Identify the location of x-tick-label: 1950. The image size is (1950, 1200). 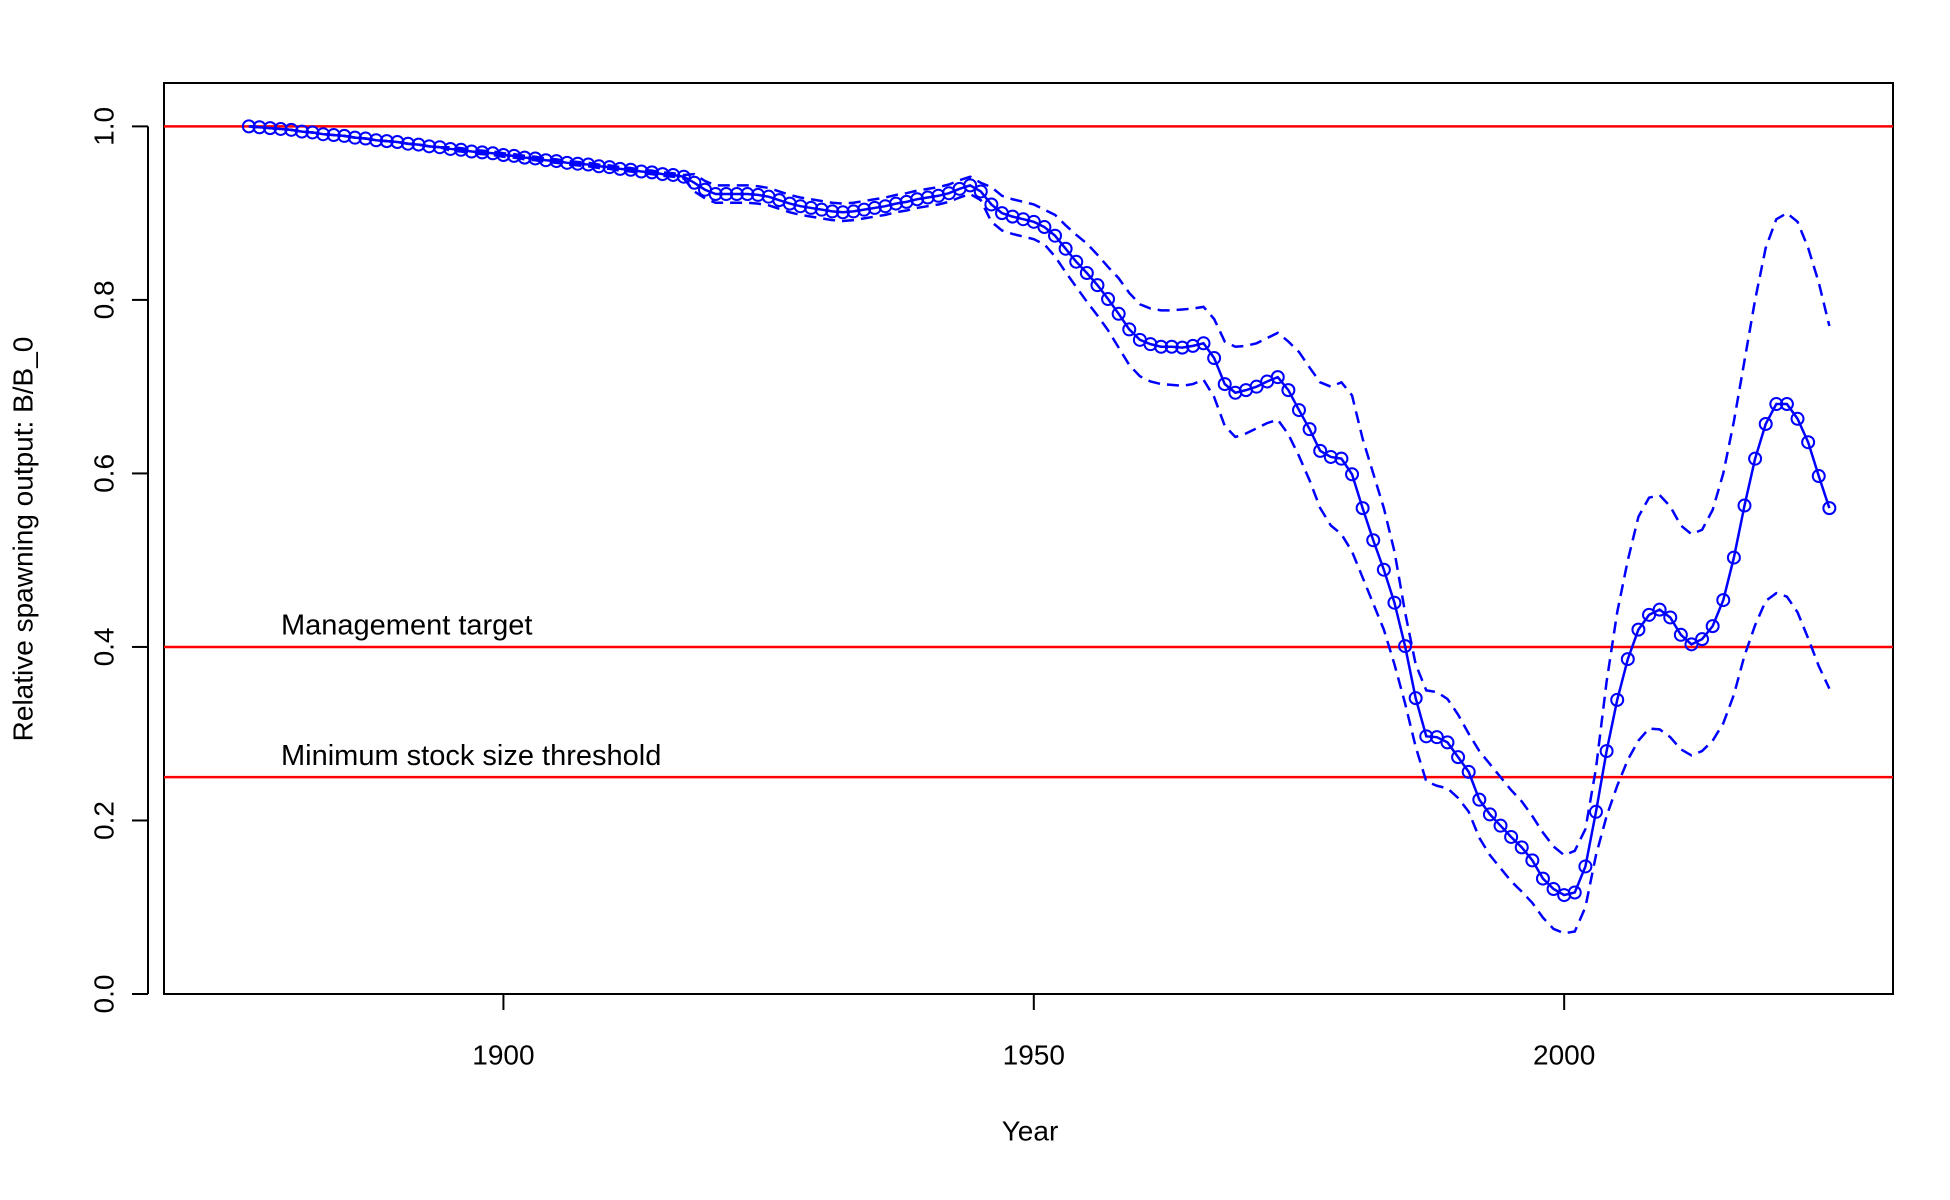
(1034, 1054).